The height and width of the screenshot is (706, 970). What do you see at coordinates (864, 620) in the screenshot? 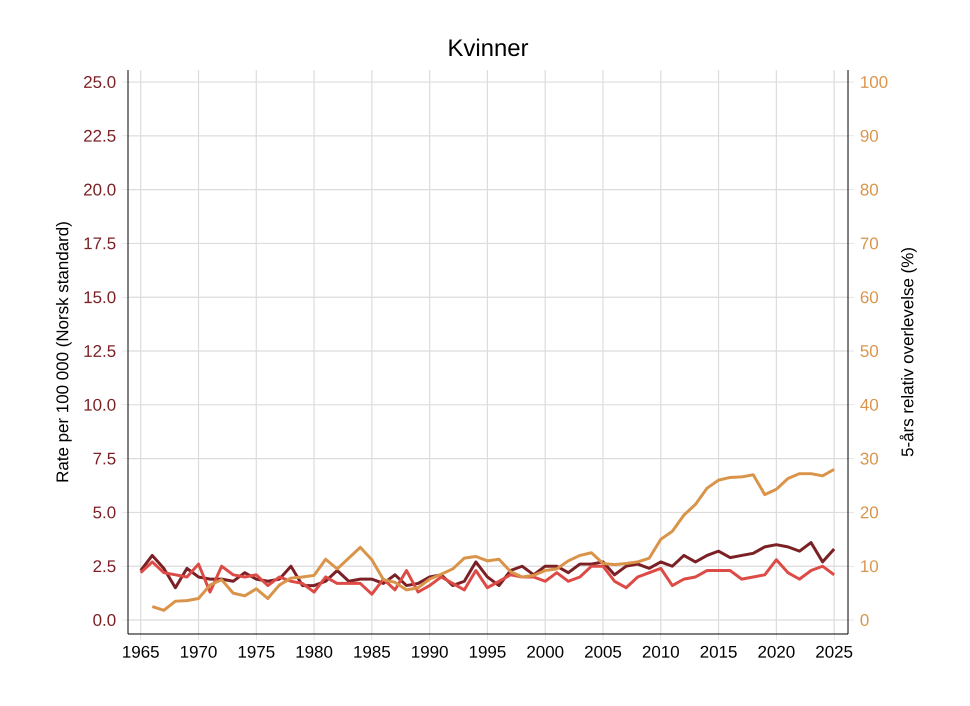
I see `y2-tick-label: 0` at bounding box center [864, 620].